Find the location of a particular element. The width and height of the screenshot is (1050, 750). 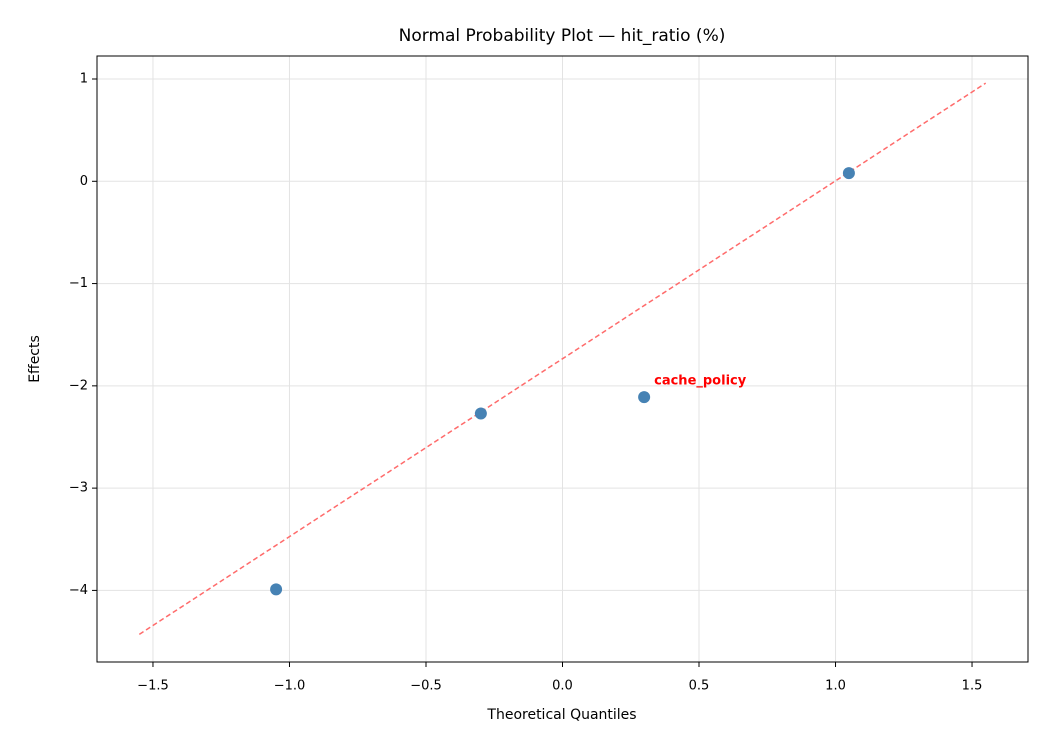

y-tick-label: −1 is located at coordinates (78, 283).